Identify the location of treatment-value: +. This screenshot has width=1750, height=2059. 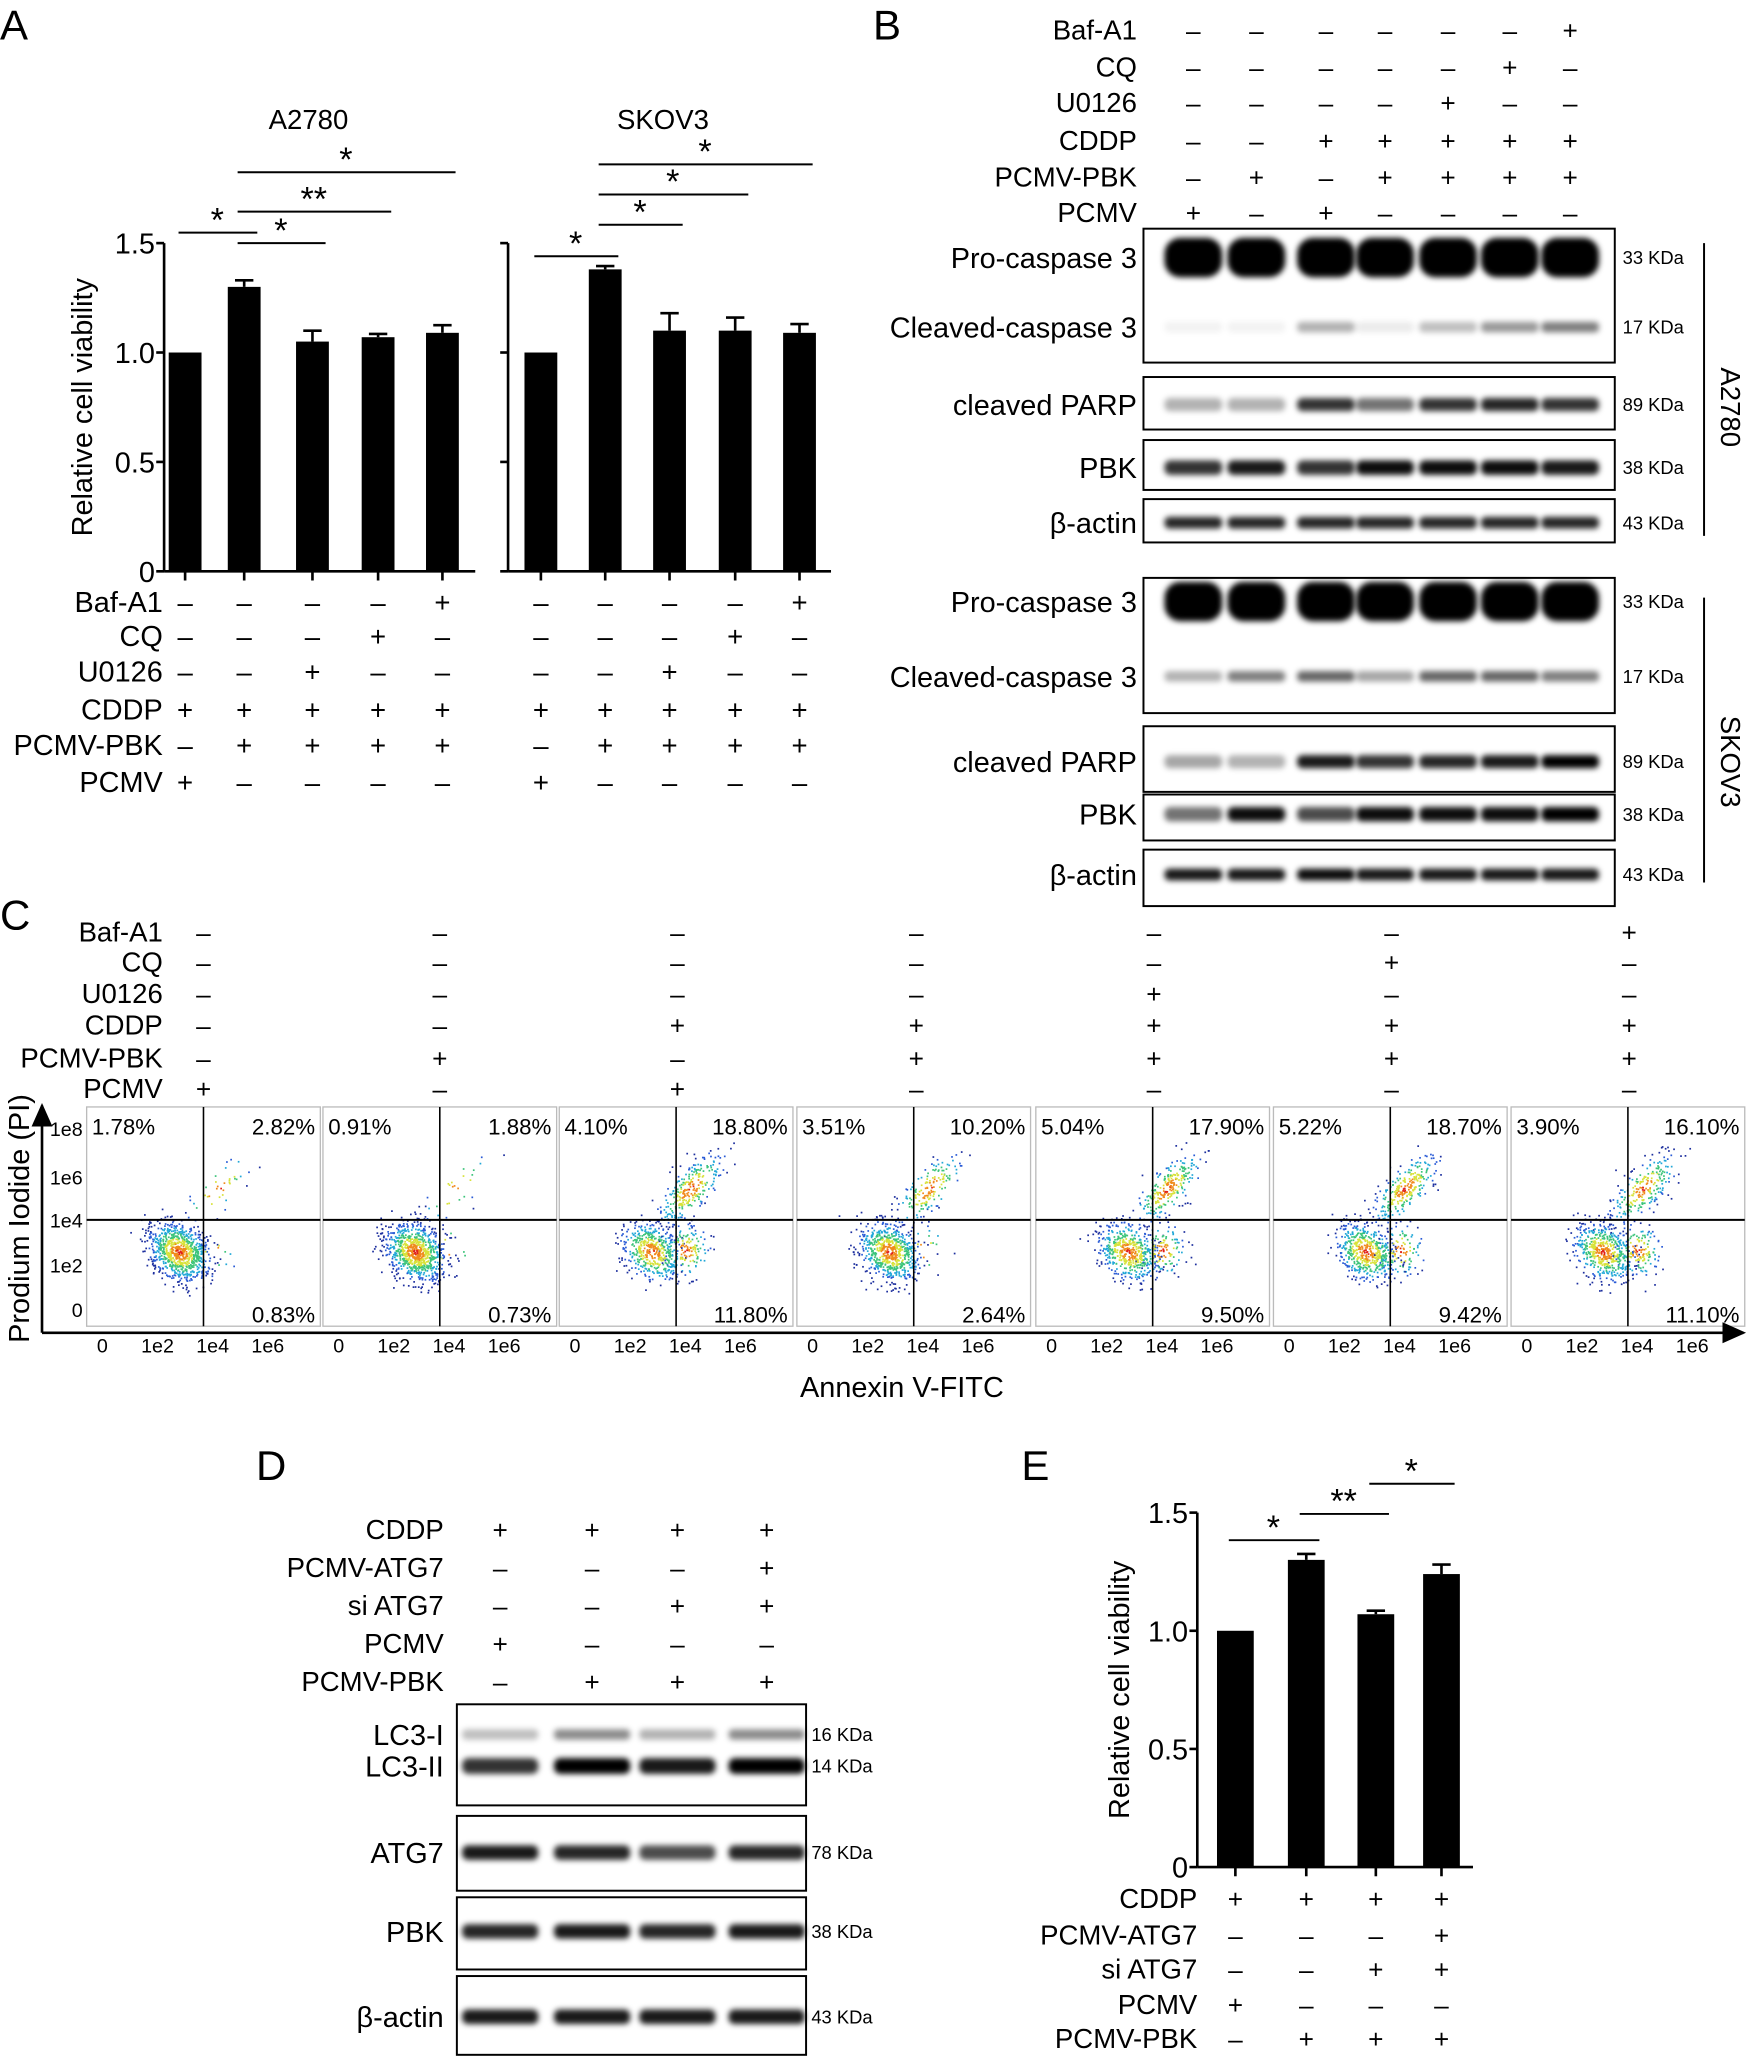
(312, 745).